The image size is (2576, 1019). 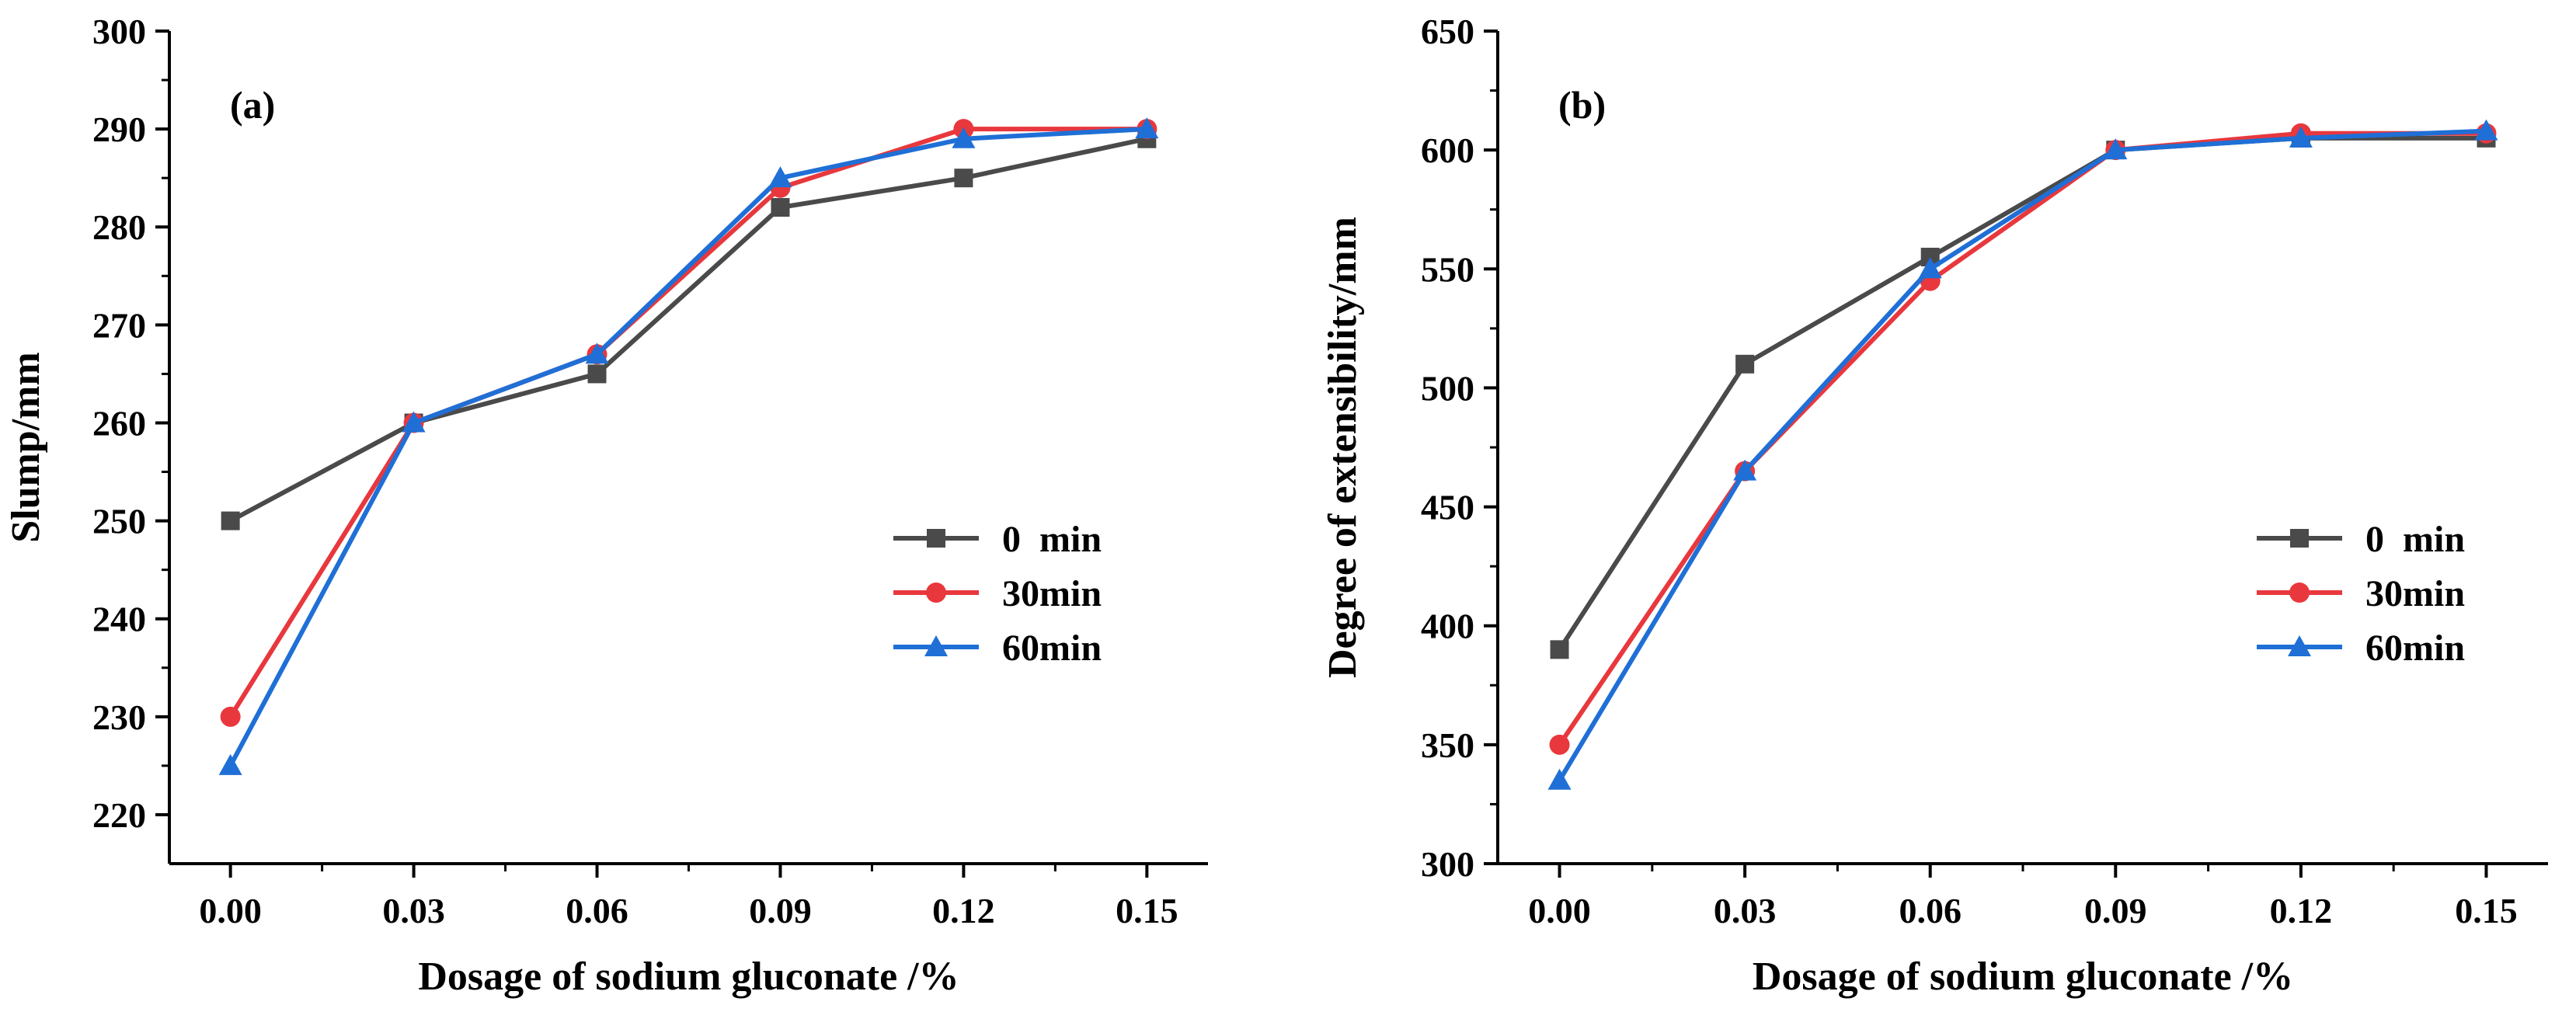 What do you see at coordinates (1582, 105) in the screenshot?
I see `panel-label: (b)` at bounding box center [1582, 105].